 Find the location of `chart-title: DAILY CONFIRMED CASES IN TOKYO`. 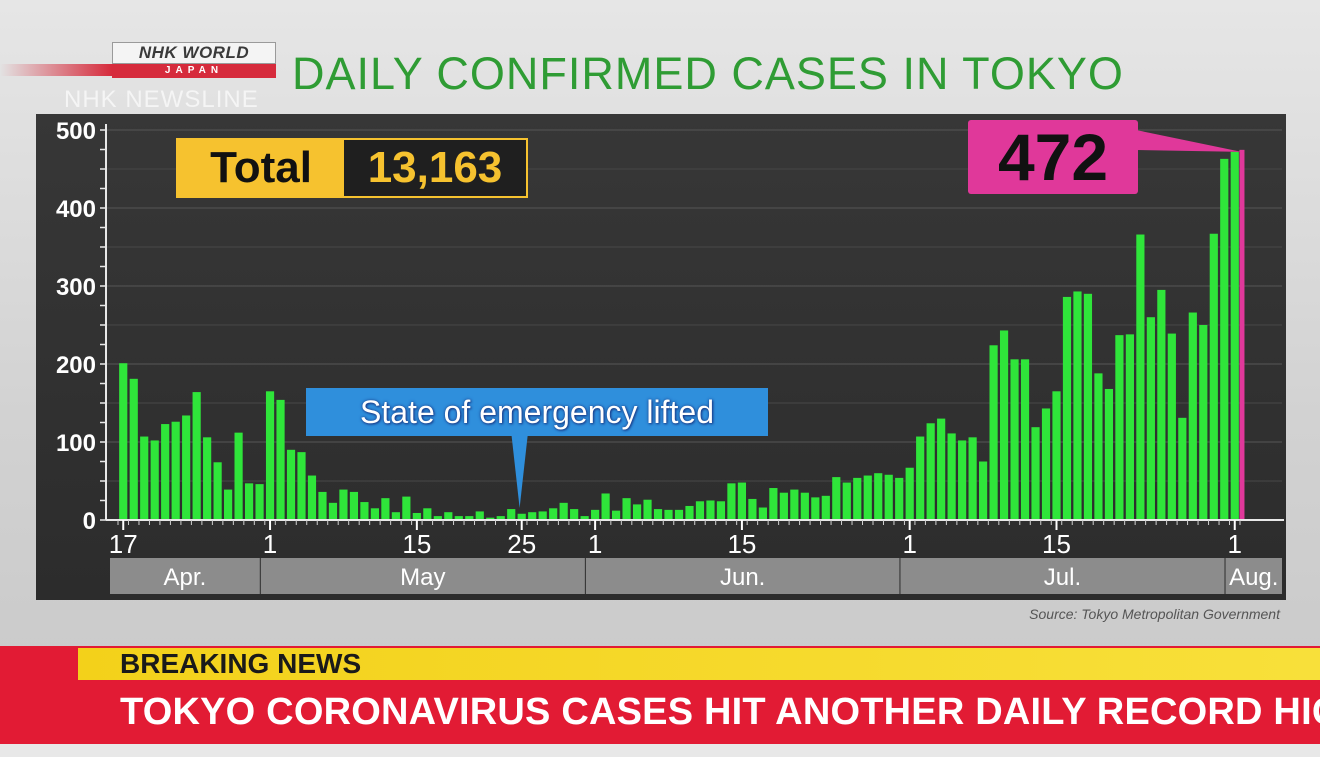

chart-title: DAILY CONFIRMED CASES IN TOKYO is located at coordinates (708, 73).